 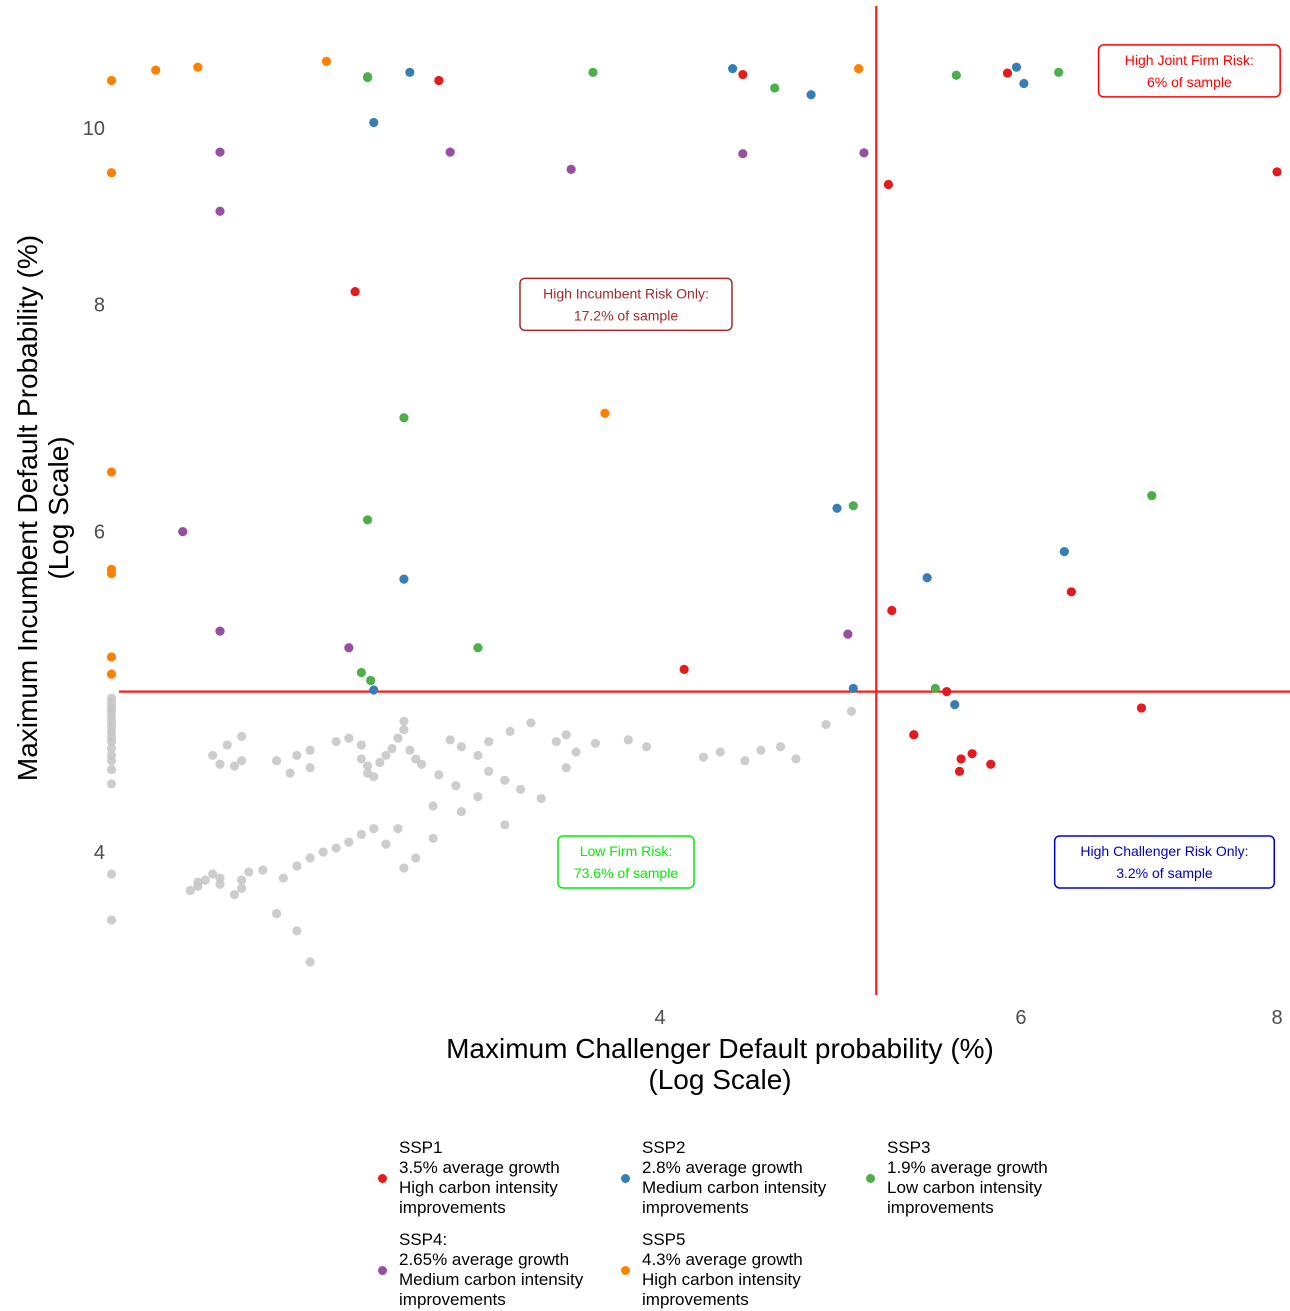 I want to click on quadrant-annotation: High Challenger Risk Only: 3.2% of sample, so click(x=1164, y=862).